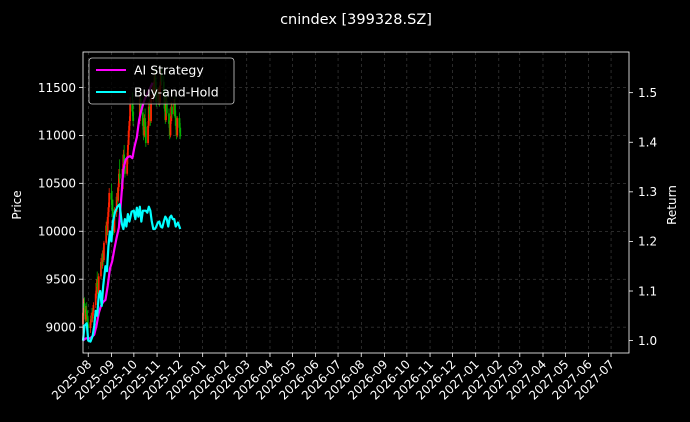 This screenshot has height=422, width=690. Describe the element at coordinates (17, 204) in the screenshot. I see `y-axis-label-left: Price` at that location.